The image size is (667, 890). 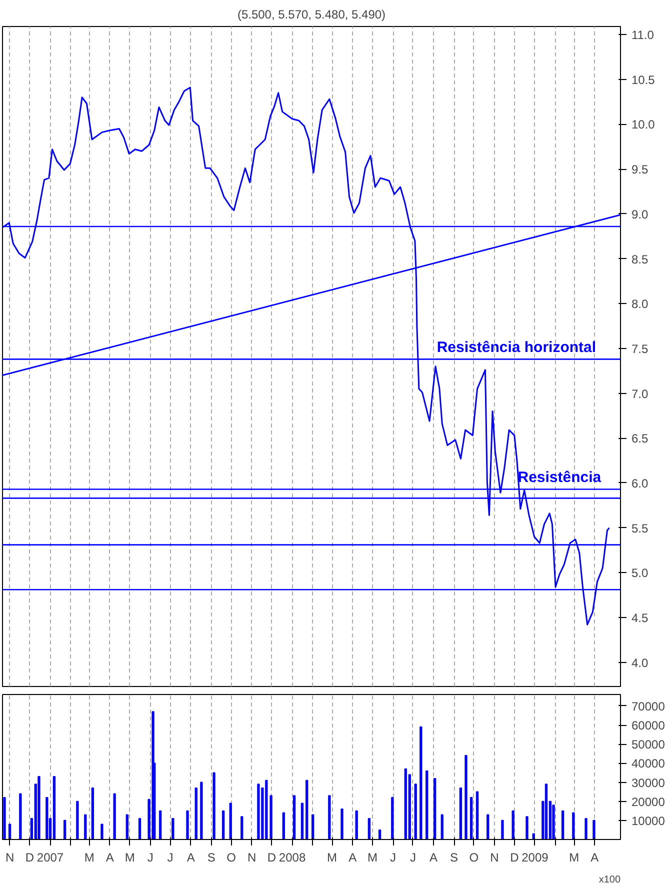 What do you see at coordinates (640, 439) in the screenshot?
I see `y-tick-label: 6.5` at bounding box center [640, 439].